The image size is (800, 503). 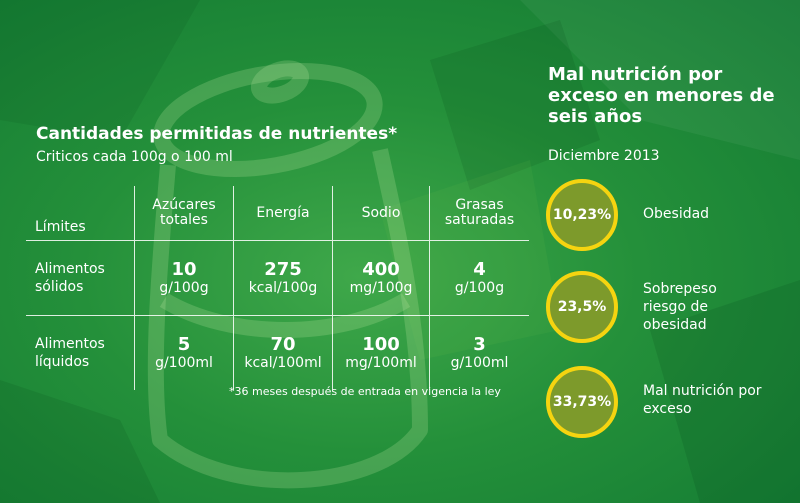 I want to click on limits-header: Límites, so click(x=60, y=227).